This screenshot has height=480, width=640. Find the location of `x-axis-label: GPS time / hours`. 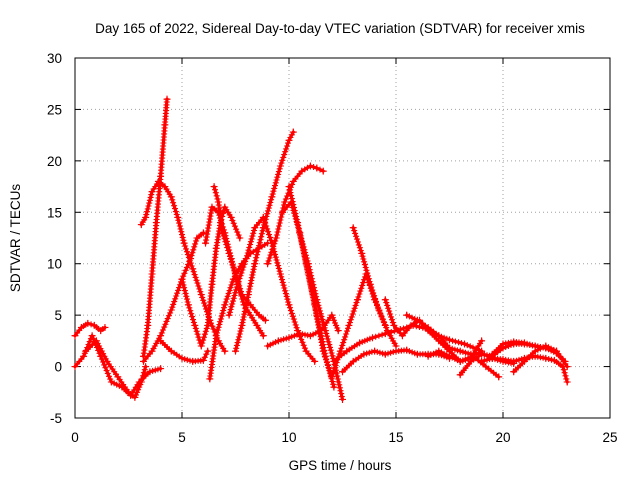

x-axis-label: GPS time / hours is located at coordinates (340, 465).